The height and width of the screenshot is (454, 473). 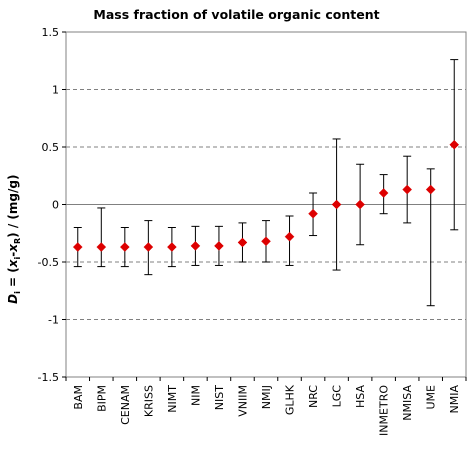 What do you see at coordinates (51, 32) in the screenshot?
I see `y-tick-label: 1.5` at bounding box center [51, 32].